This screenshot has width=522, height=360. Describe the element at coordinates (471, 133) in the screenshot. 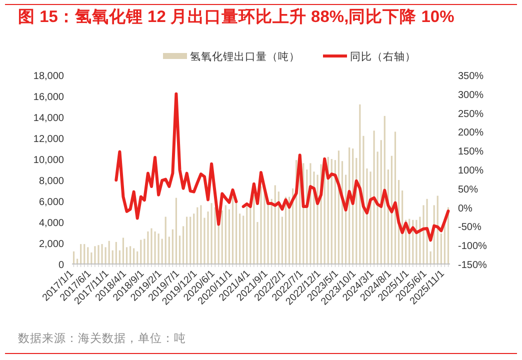

I see `y2-tick-label: 200%` at that location.